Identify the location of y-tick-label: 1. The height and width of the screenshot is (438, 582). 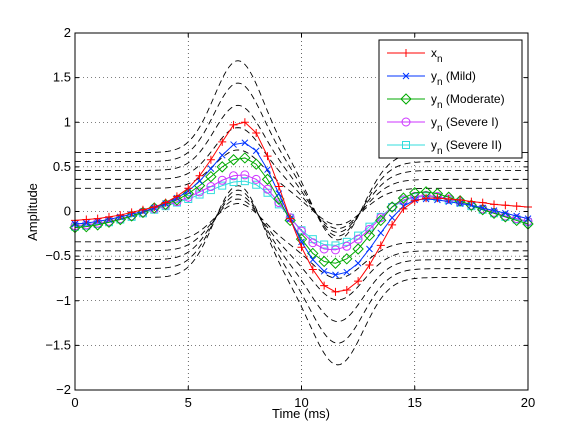
(67, 121).